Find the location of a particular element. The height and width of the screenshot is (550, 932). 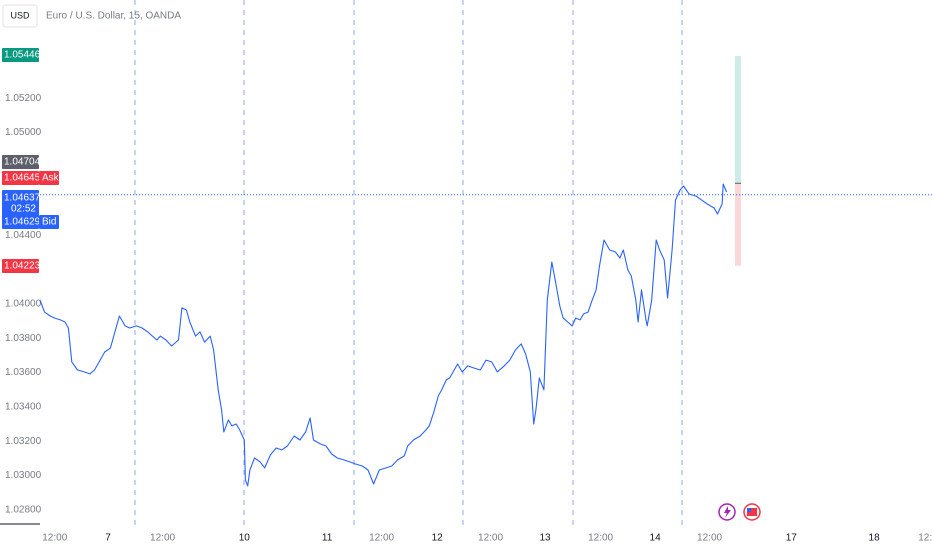

price-tag-label: 1.04704 is located at coordinates (22, 162).